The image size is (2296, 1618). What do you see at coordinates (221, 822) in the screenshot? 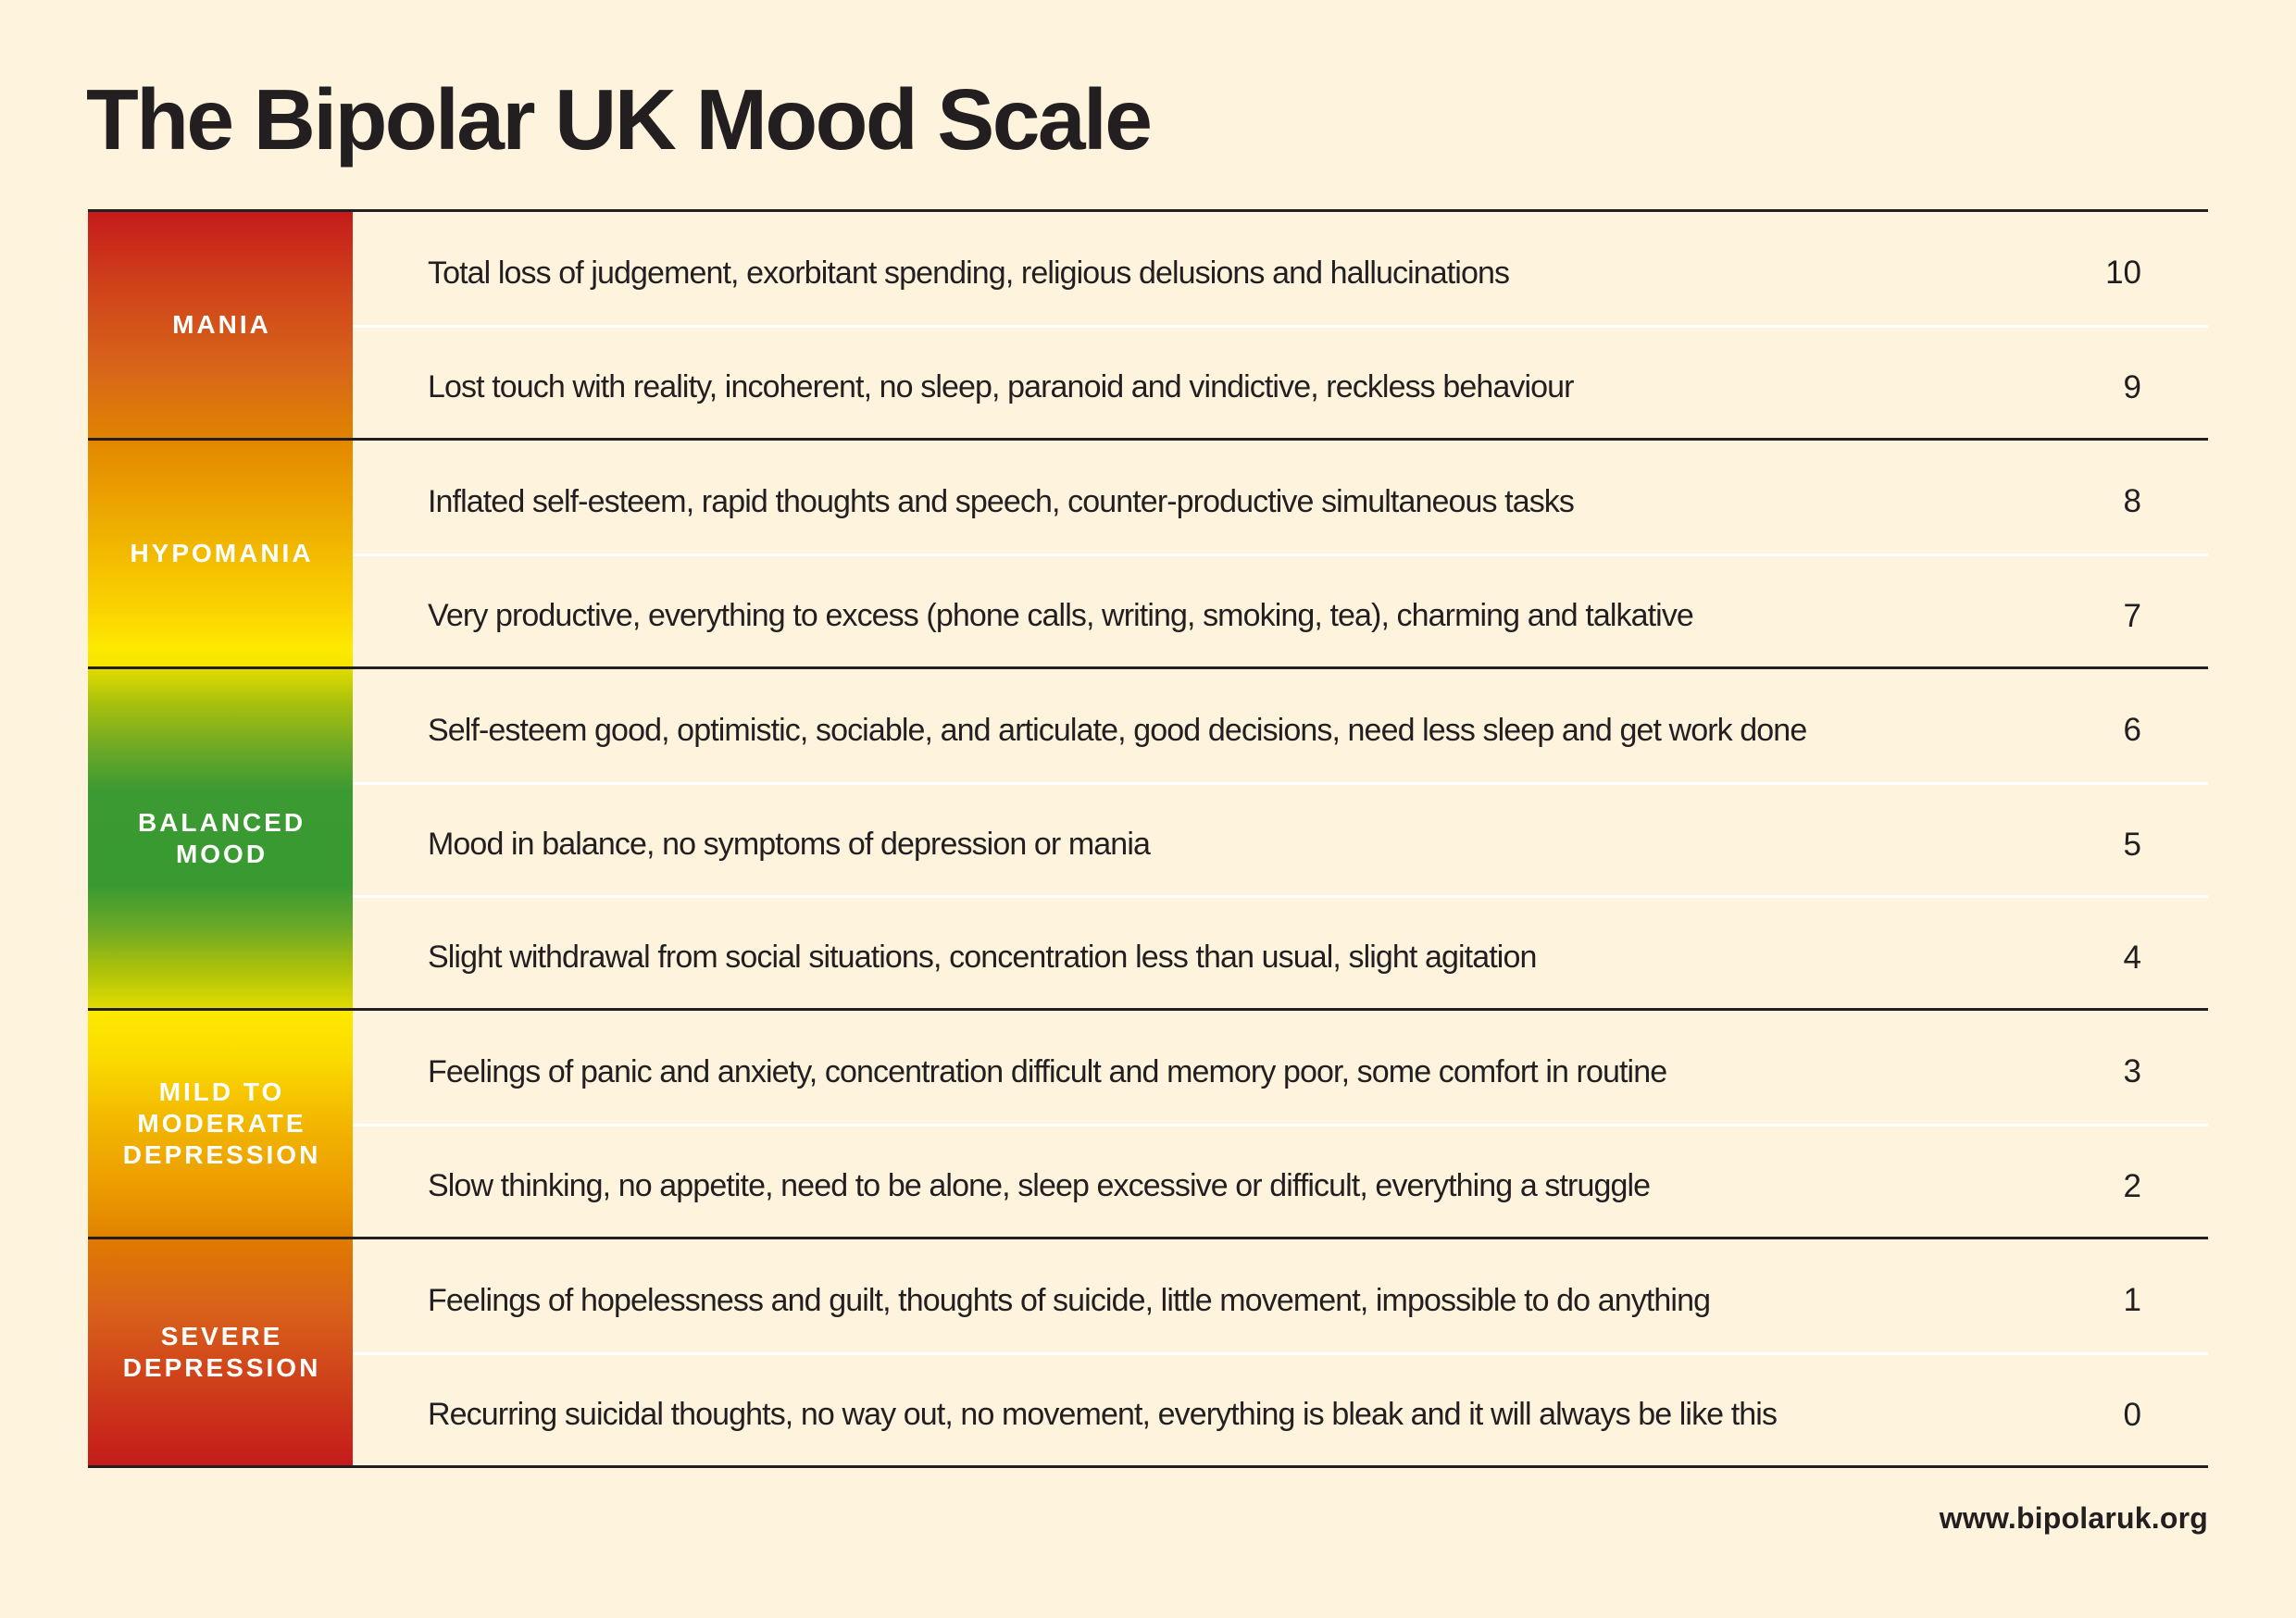
I see `band-label-line: BALANCED` at bounding box center [221, 822].